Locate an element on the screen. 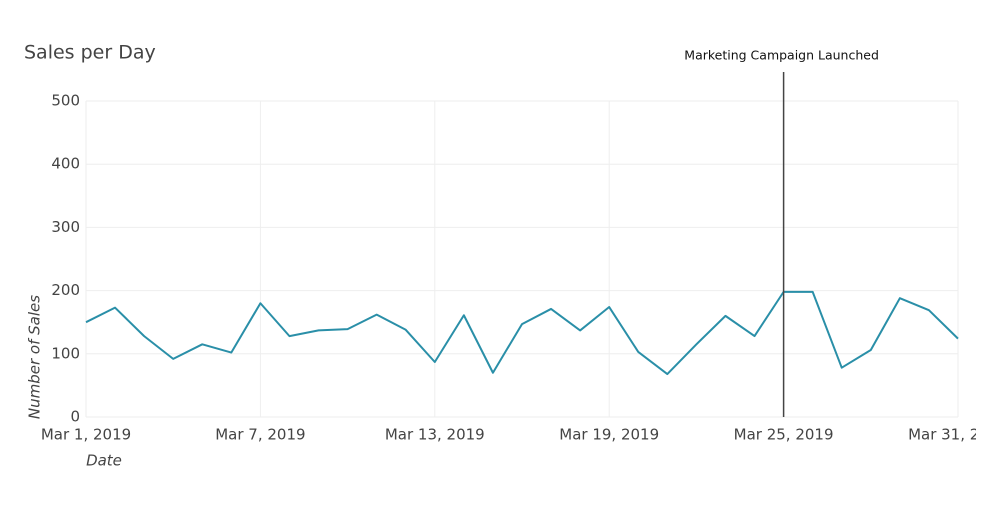 The height and width of the screenshot is (511, 1000). y-tick-label: 100 is located at coordinates (65, 353).